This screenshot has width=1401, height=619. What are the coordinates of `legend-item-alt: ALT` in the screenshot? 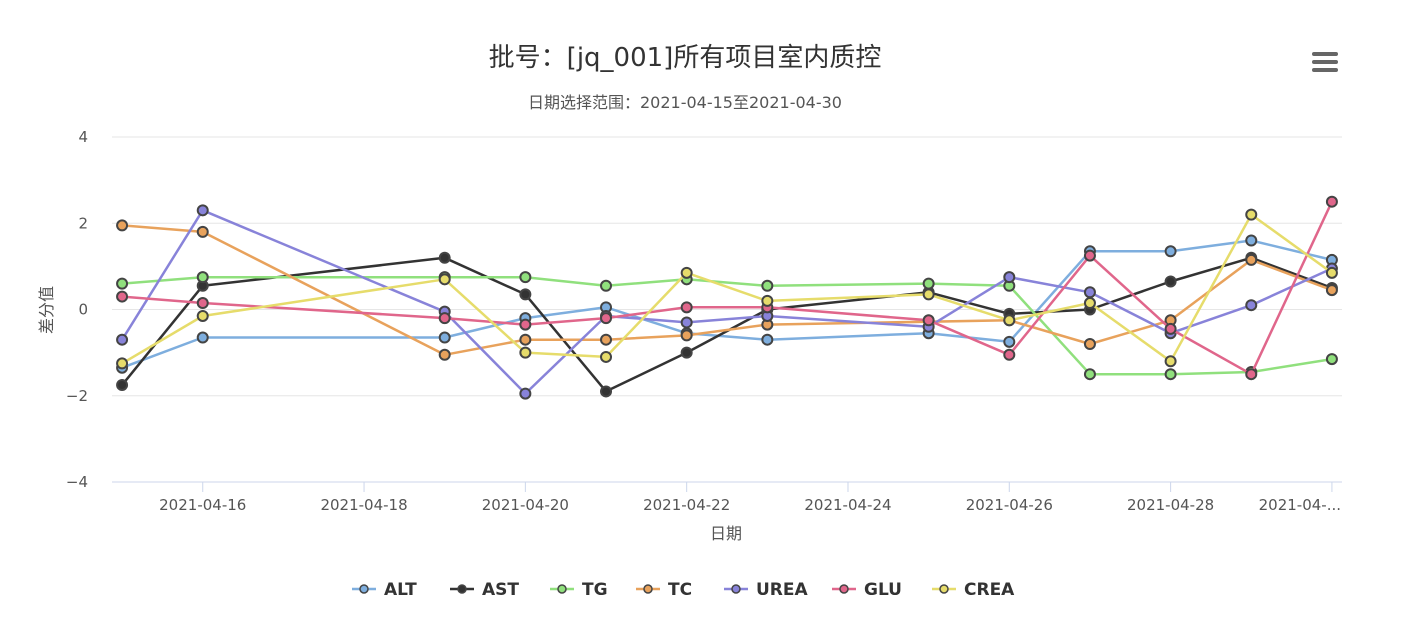 It's located at (384, 590).